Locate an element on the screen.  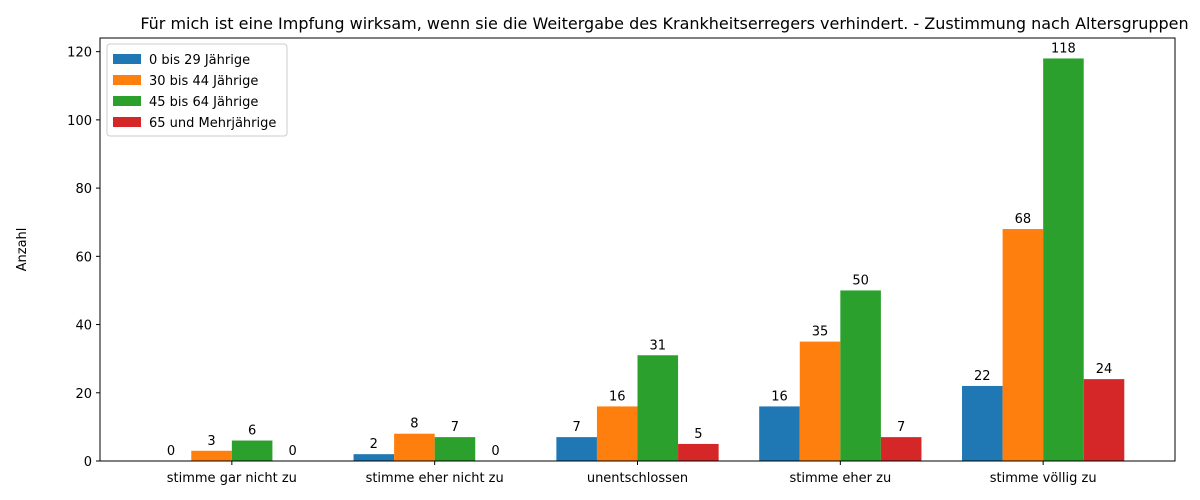
x-tick-label-4: stimme völlig zu is located at coordinates (1043, 478).